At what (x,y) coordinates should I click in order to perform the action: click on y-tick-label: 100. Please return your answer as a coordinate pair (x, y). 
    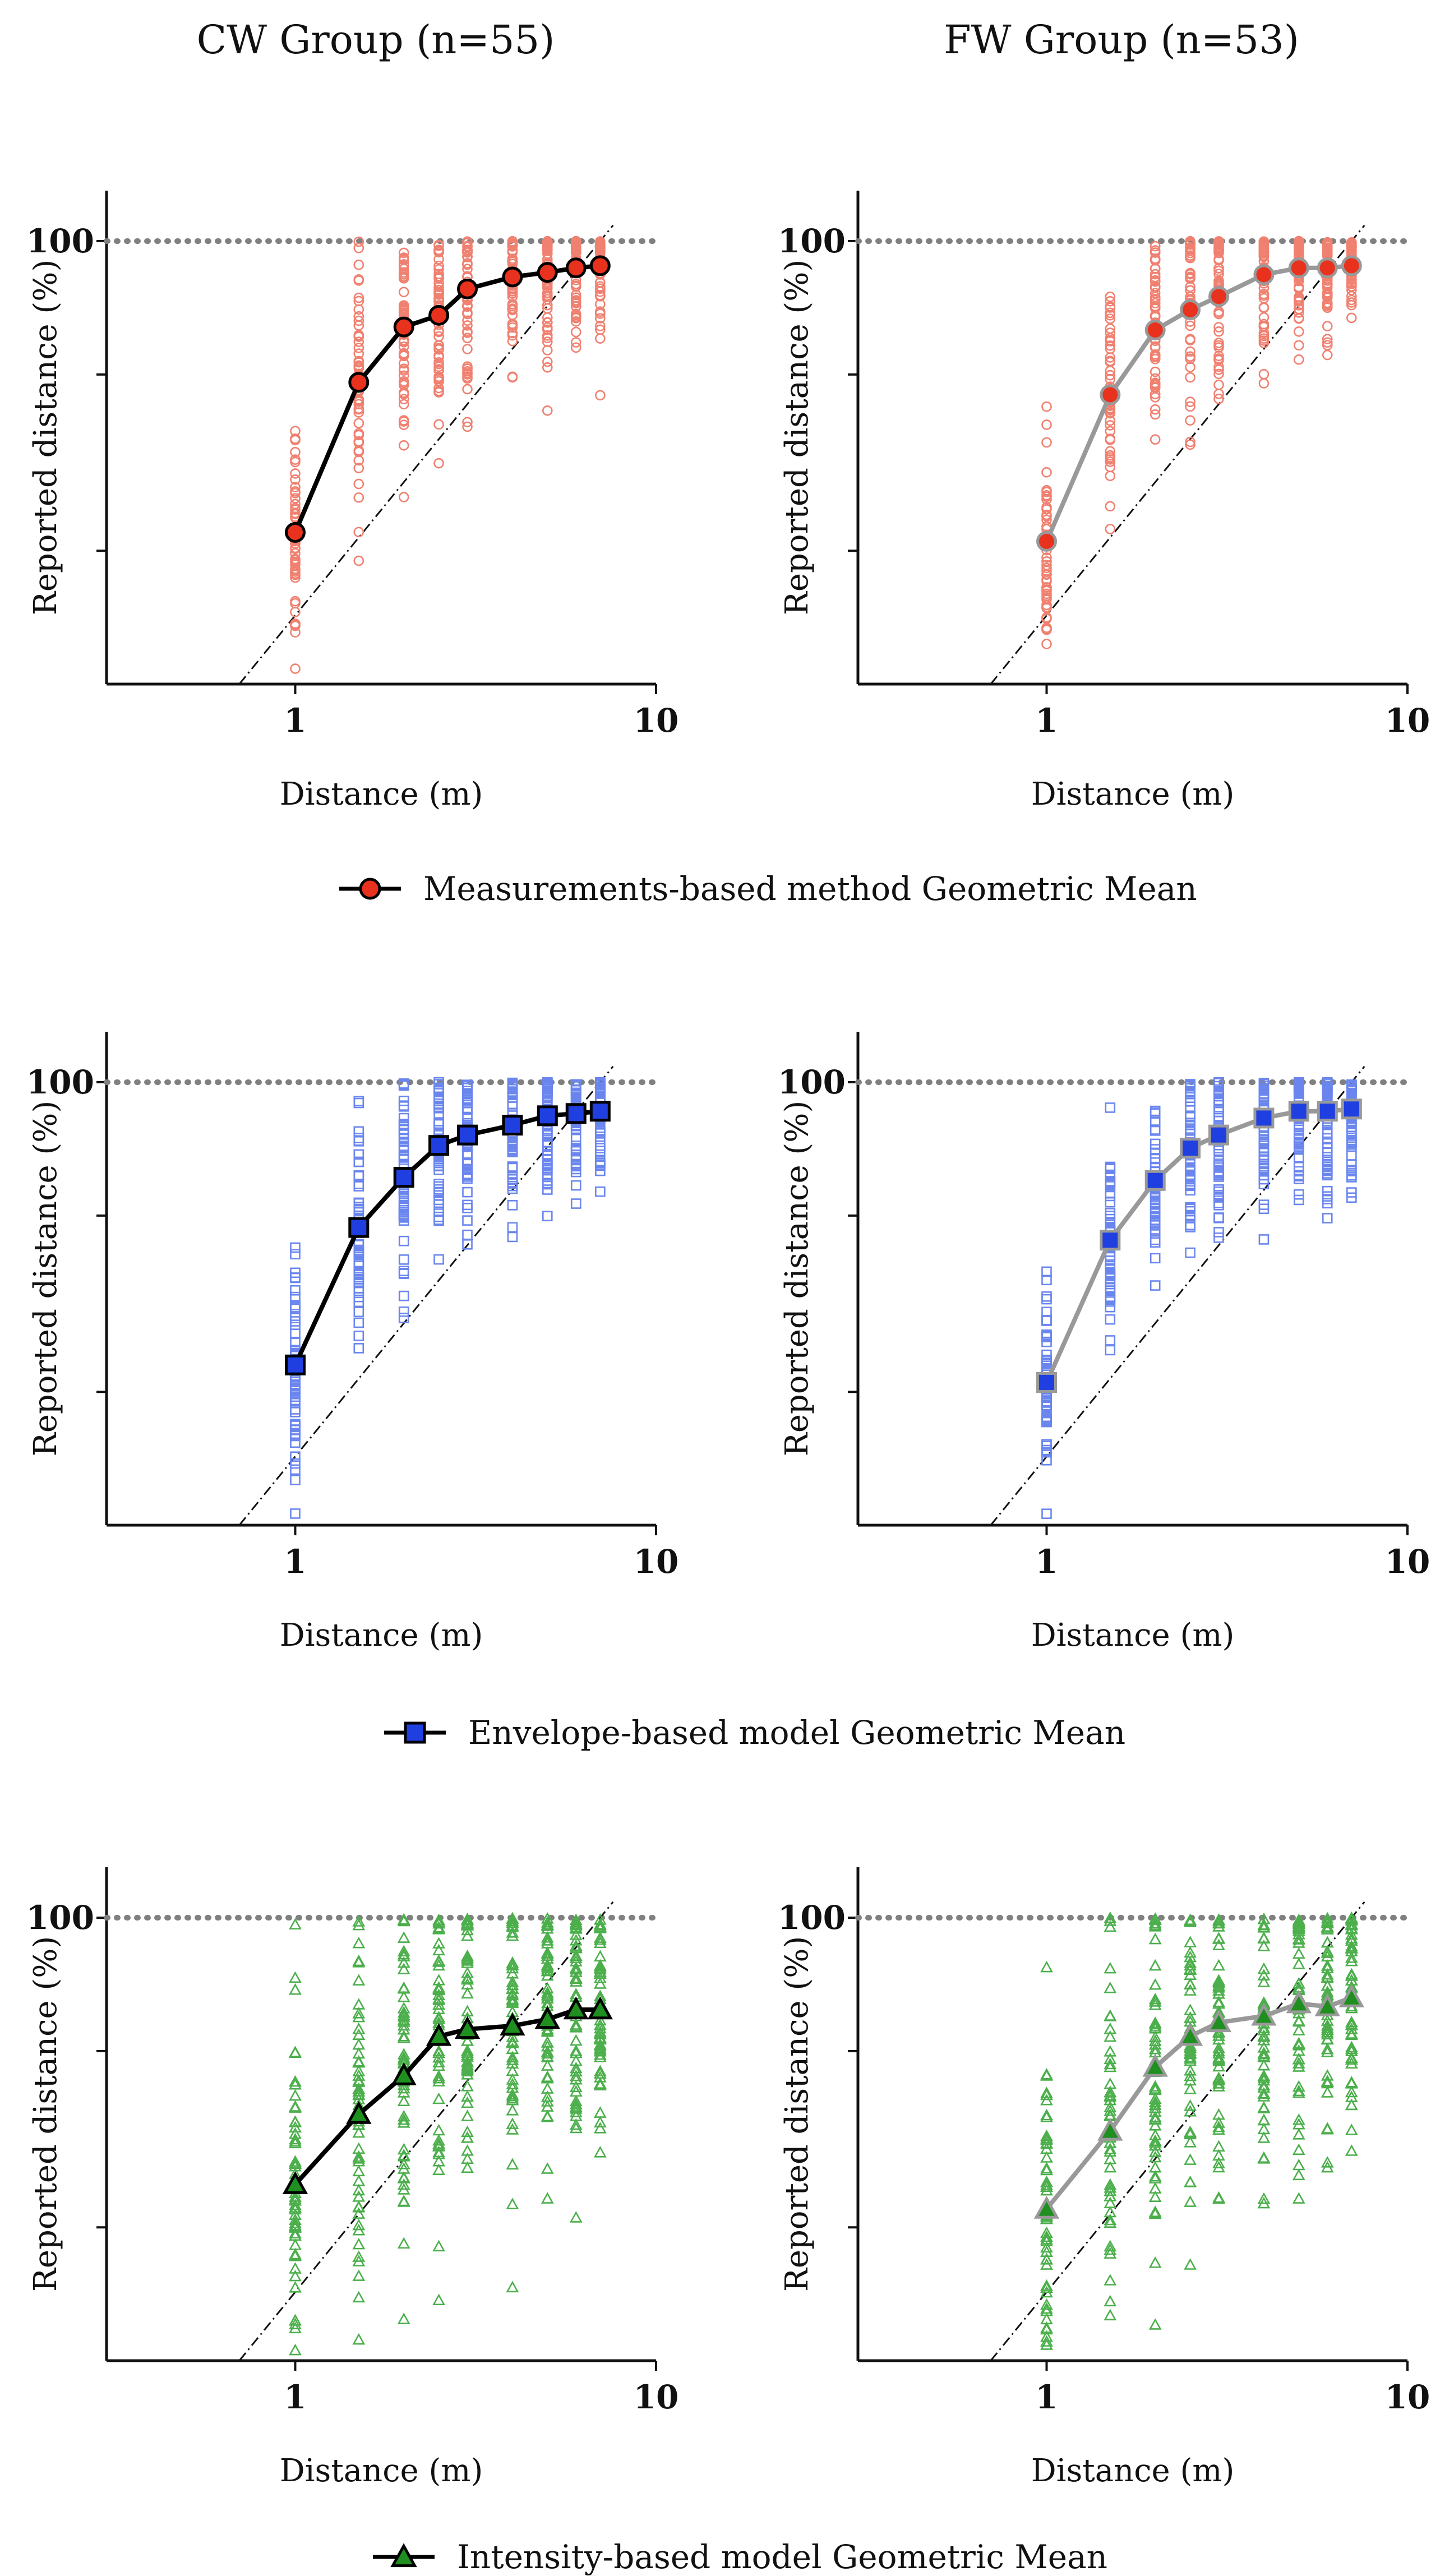
    Looking at the image, I should click on (812, 241).